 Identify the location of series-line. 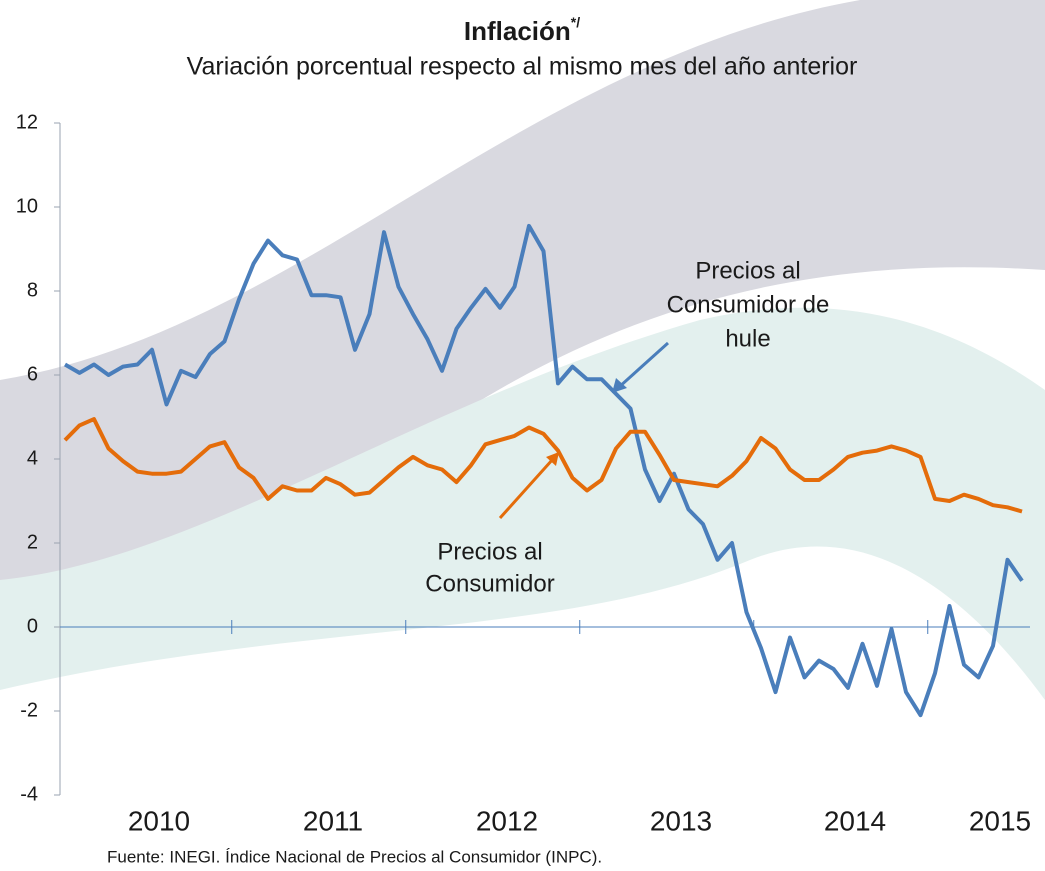
(543, 465).